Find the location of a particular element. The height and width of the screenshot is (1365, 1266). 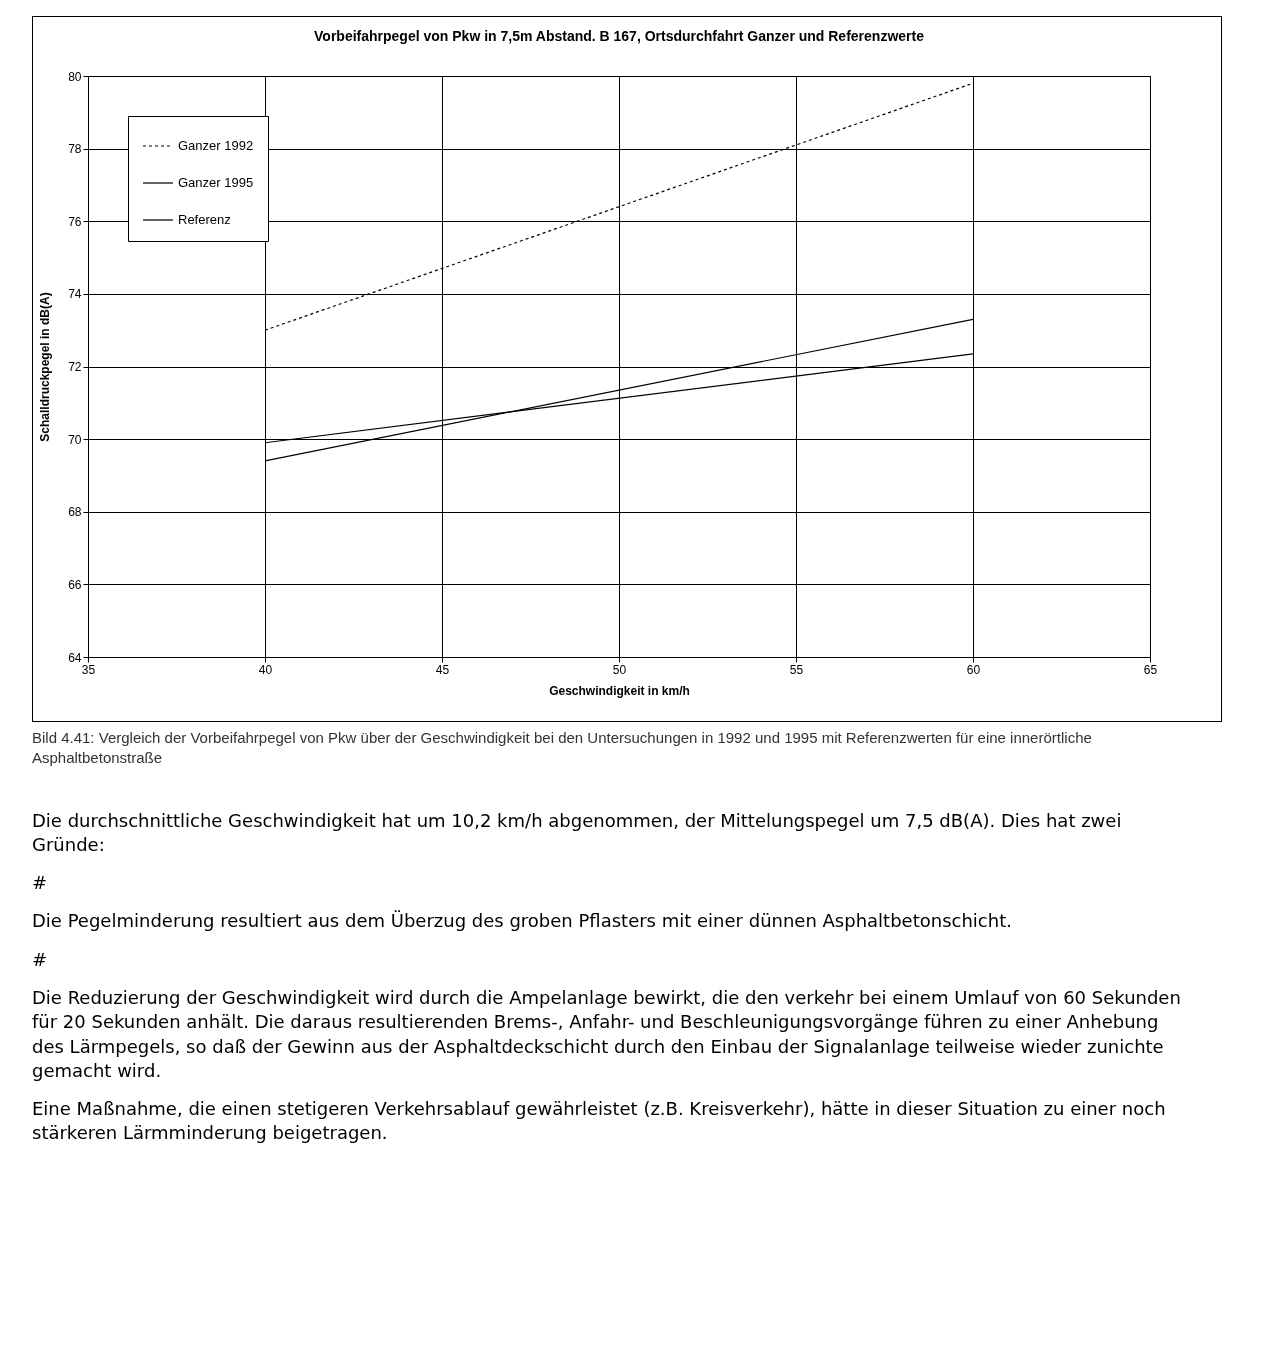

legend-label: Ganzer 1995 is located at coordinates (216, 182).